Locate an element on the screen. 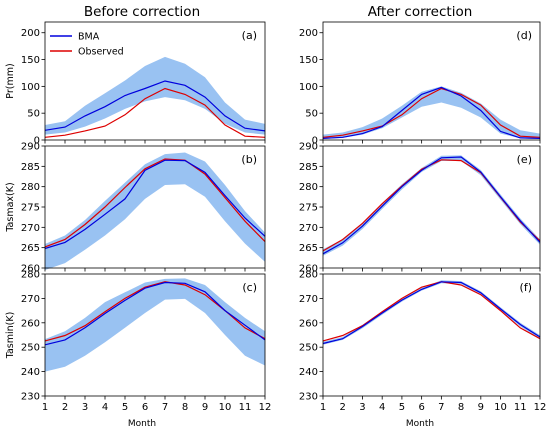 The image size is (550, 430). observed-line-d is located at coordinates (431, 112).